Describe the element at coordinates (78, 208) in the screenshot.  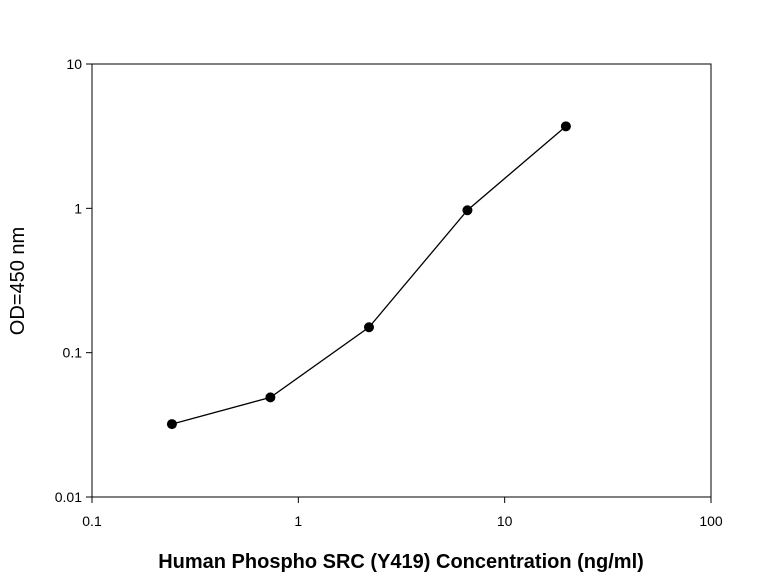
I see `y-tick-label: 1` at that location.